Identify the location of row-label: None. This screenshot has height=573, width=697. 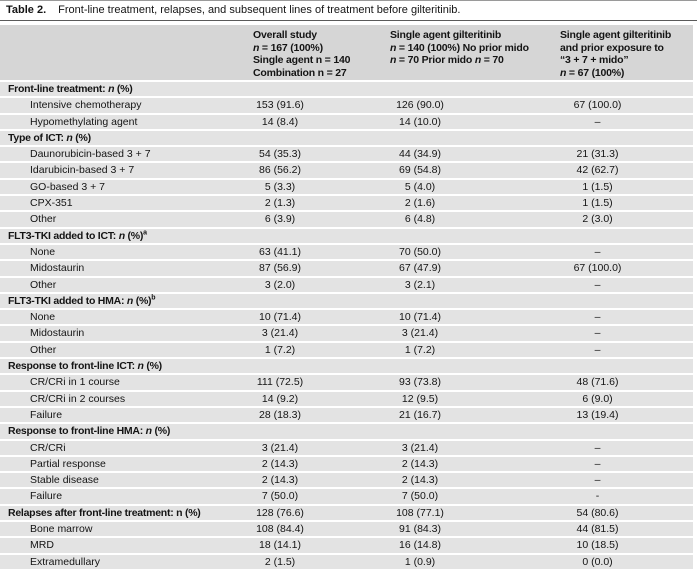
(43, 317).